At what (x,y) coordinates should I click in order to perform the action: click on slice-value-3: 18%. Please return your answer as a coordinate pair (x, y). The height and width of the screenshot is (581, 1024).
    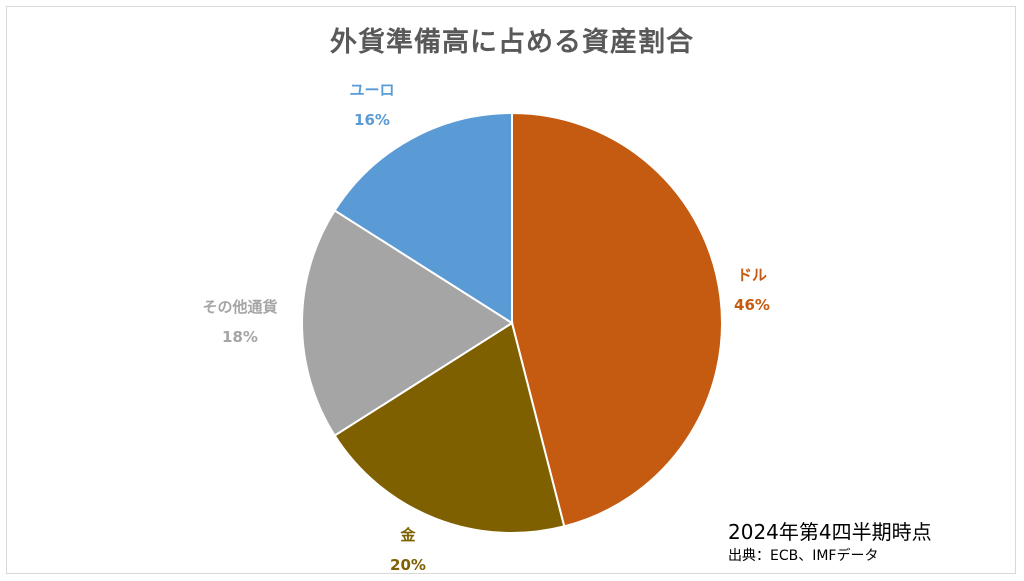
    Looking at the image, I should click on (240, 337).